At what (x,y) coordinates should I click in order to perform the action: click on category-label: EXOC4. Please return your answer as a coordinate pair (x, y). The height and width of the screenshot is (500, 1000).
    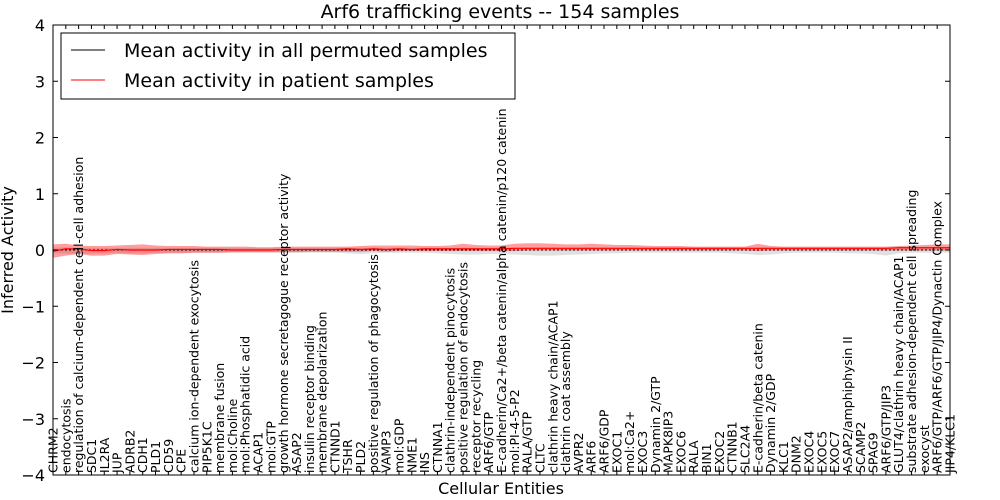
    Looking at the image, I should click on (809, 452).